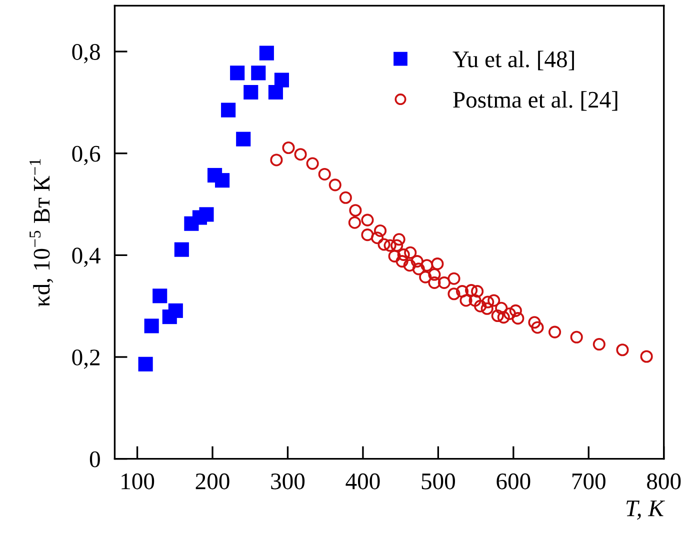 This screenshot has height=543, width=689. What do you see at coordinates (363, 481) in the screenshot?
I see `x-tick-label: 400` at bounding box center [363, 481].